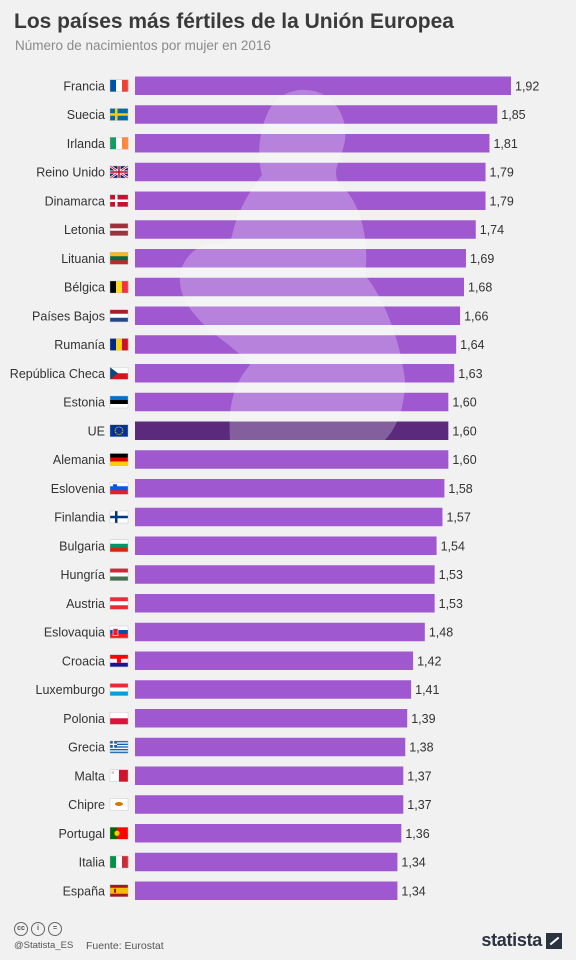 This screenshot has height=960, width=576. I want to click on pregnant-woman-silhouette, so click(292, 264).